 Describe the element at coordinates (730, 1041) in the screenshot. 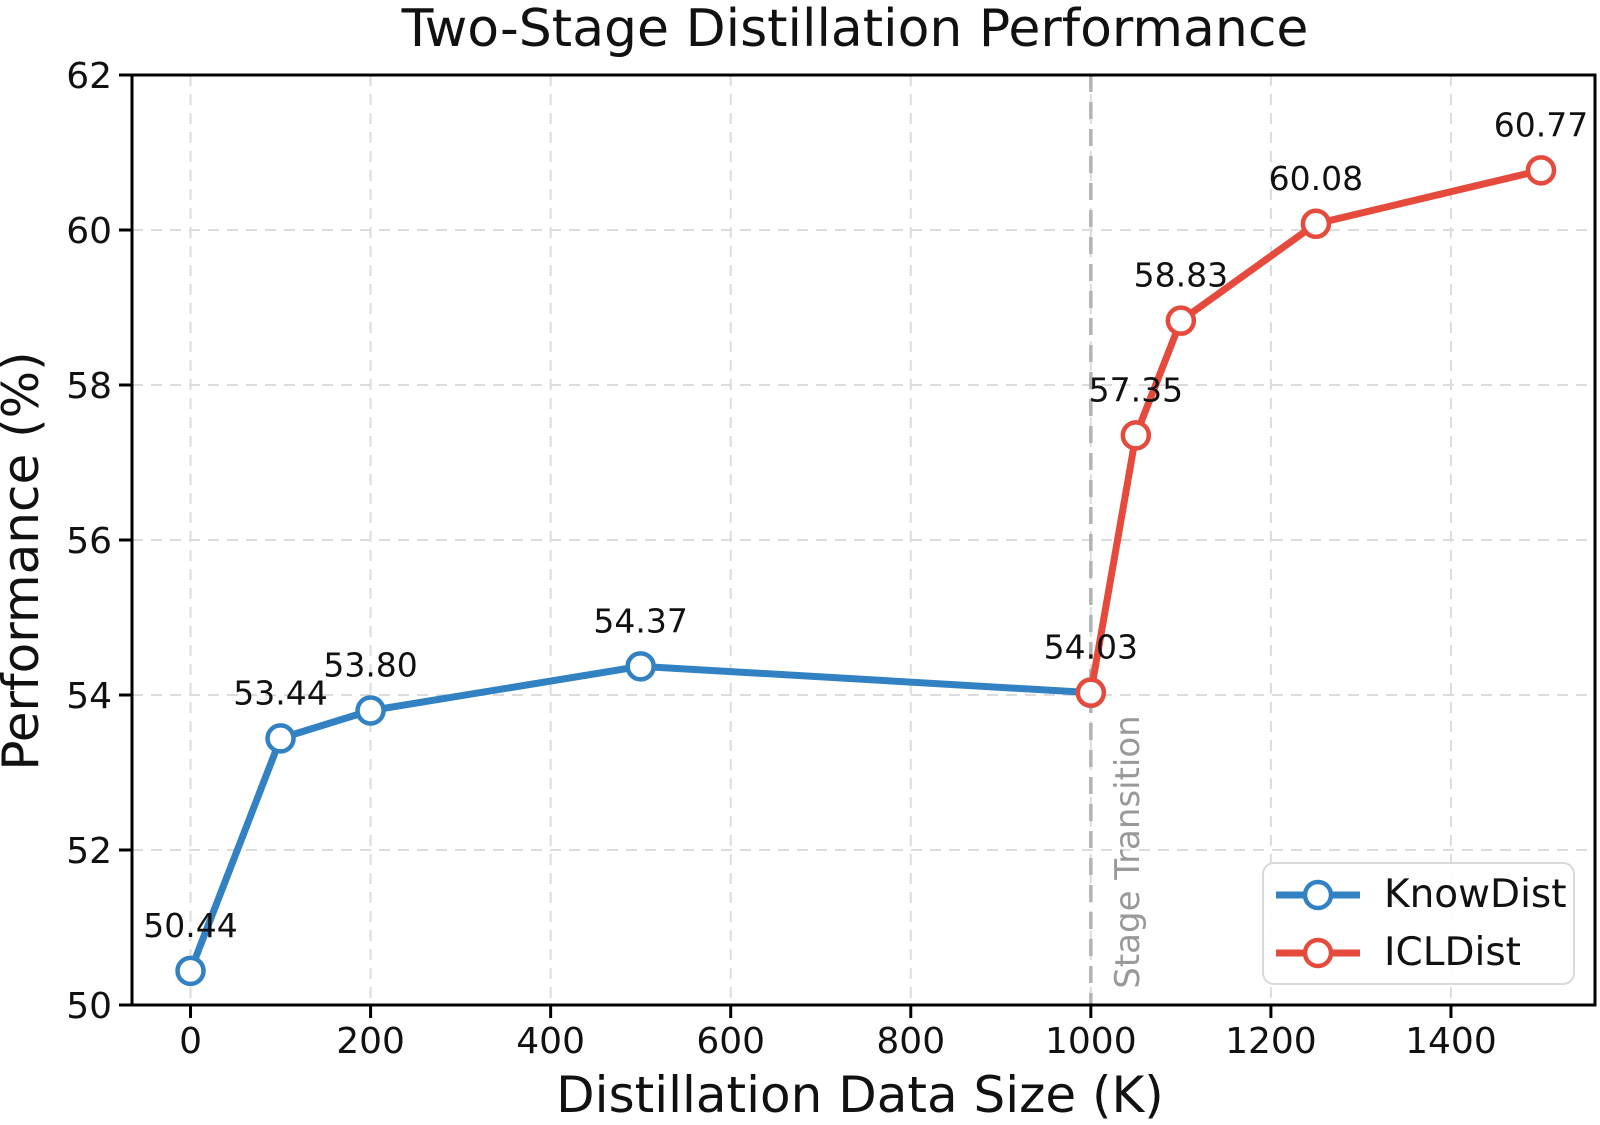

I see `x-tick-label: 600` at that location.